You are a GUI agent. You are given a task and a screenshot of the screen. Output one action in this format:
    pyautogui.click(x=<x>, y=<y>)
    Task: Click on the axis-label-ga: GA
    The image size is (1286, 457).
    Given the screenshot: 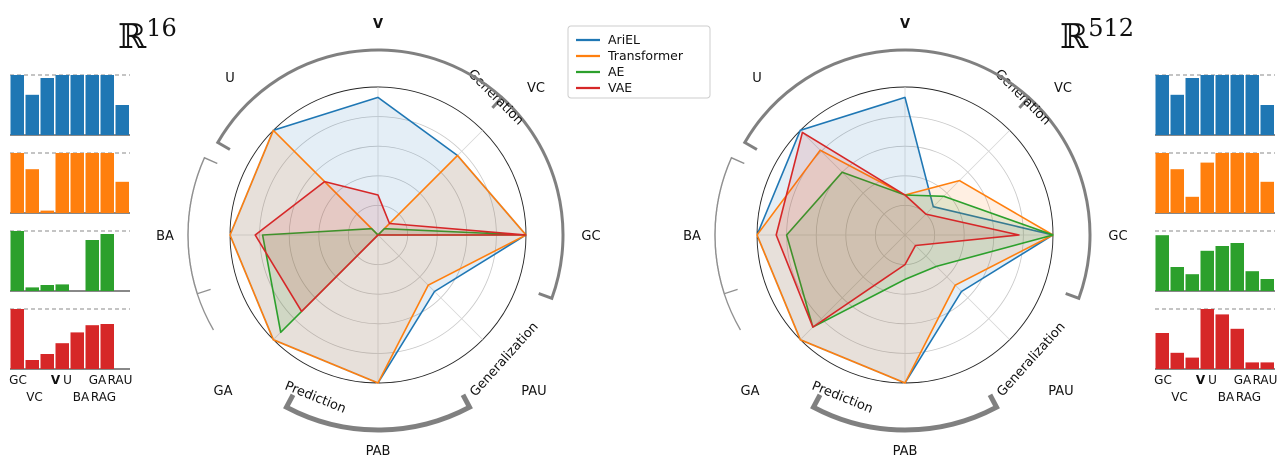 What is the action you would take?
    pyautogui.click(x=750, y=391)
    